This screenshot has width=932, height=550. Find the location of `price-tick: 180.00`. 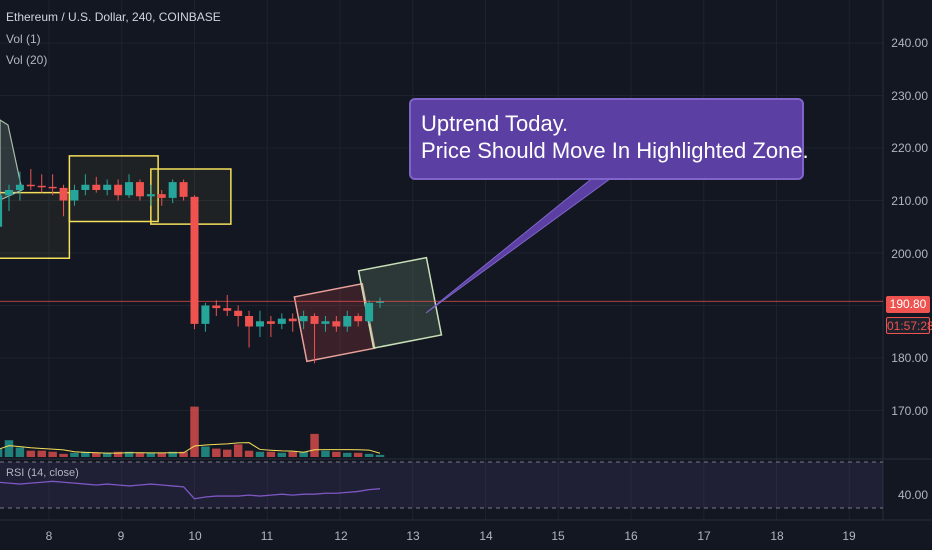

price-tick: 180.00 is located at coordinates (909, 358).